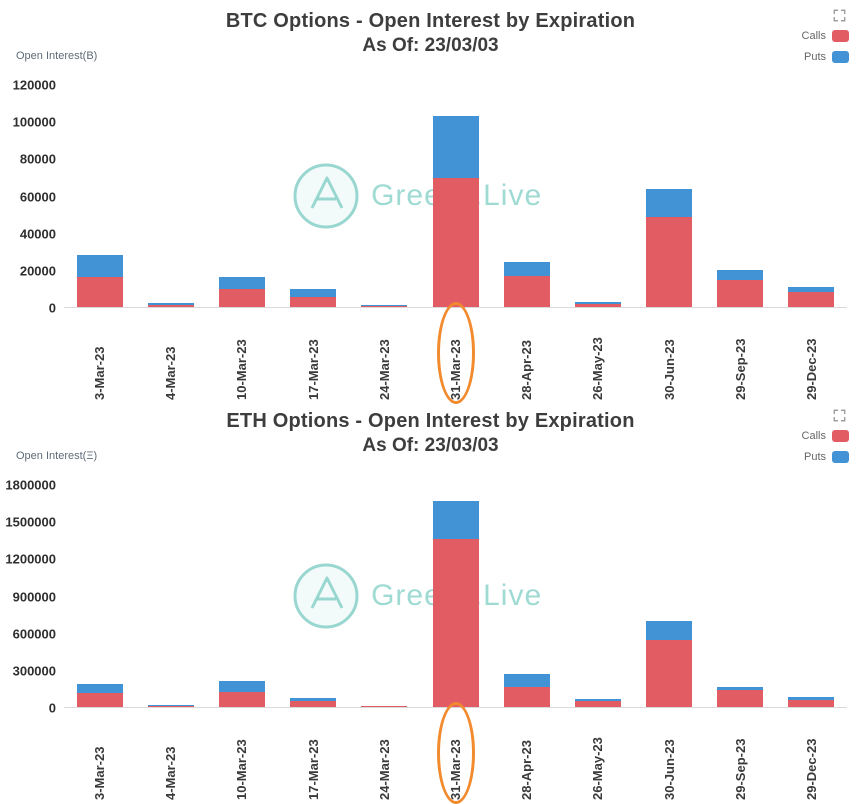  What do you see at coordinates (34, 122) in the screenshot?
I see `y-tick-100000: 100000` at bounding box center [34, 122].